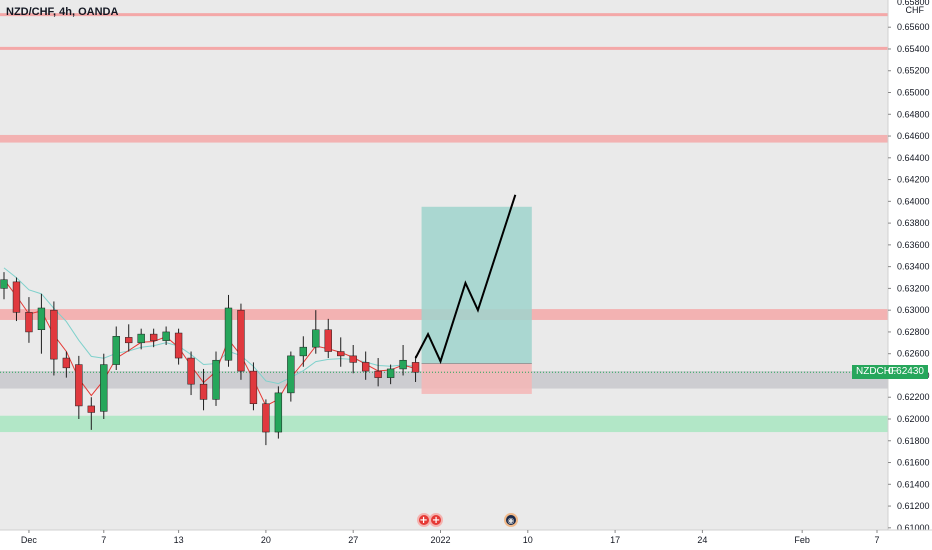 The image size is (932, 550). I want to click on symbol-title: NZD/CHF, 4h, OANDA, so click(62, 12).